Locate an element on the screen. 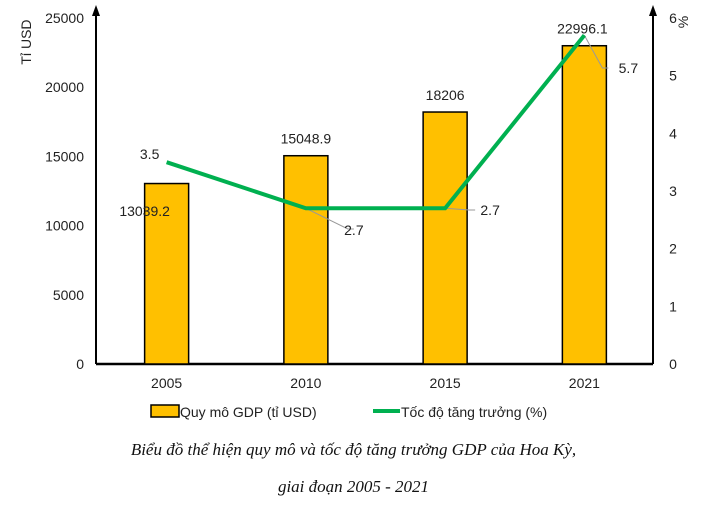  left-tick-label: 5000 is located at coordinates (68, 295).